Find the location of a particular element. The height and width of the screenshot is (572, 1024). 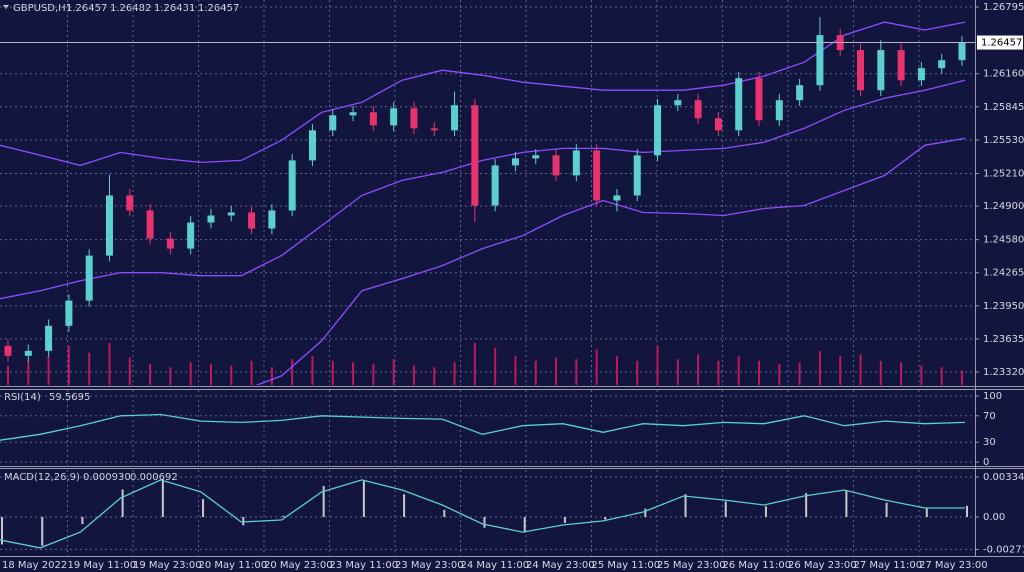

header-low: 1.26431 is located at coordinates (174, 8).